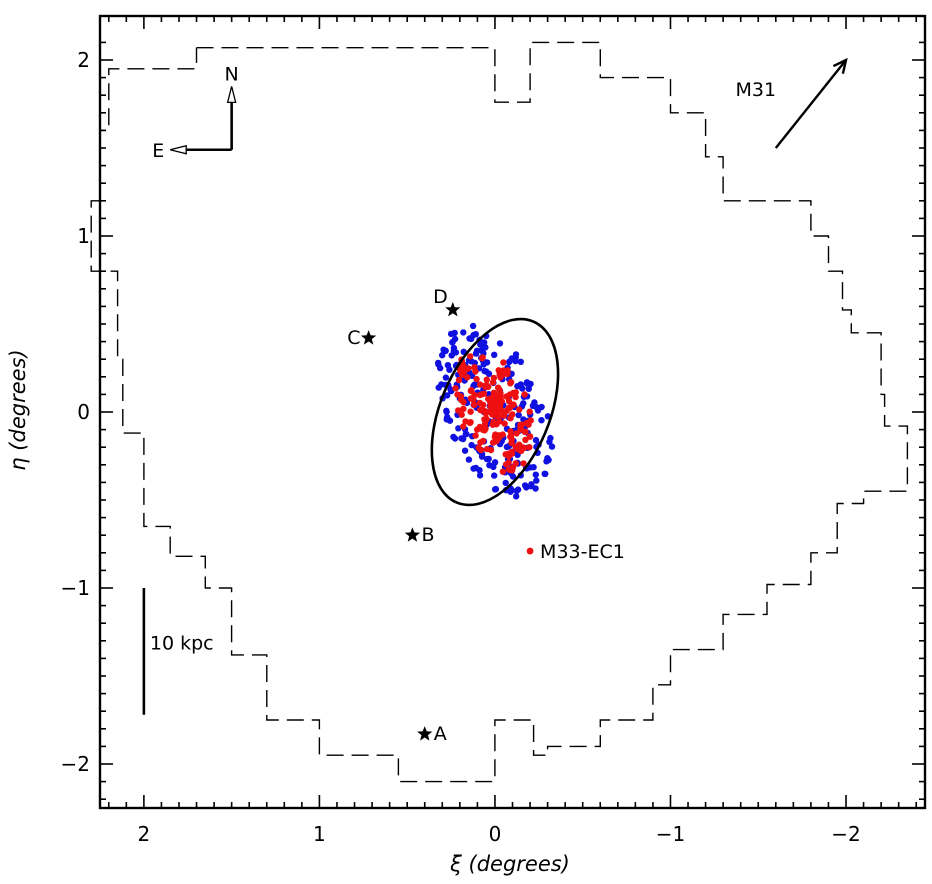 The height and width of the screenshot is (884, 932). What do you see at coordinates (840, 65) in the screenshot?
I see `m31-arrowhead` at bounding box center [840, 65].